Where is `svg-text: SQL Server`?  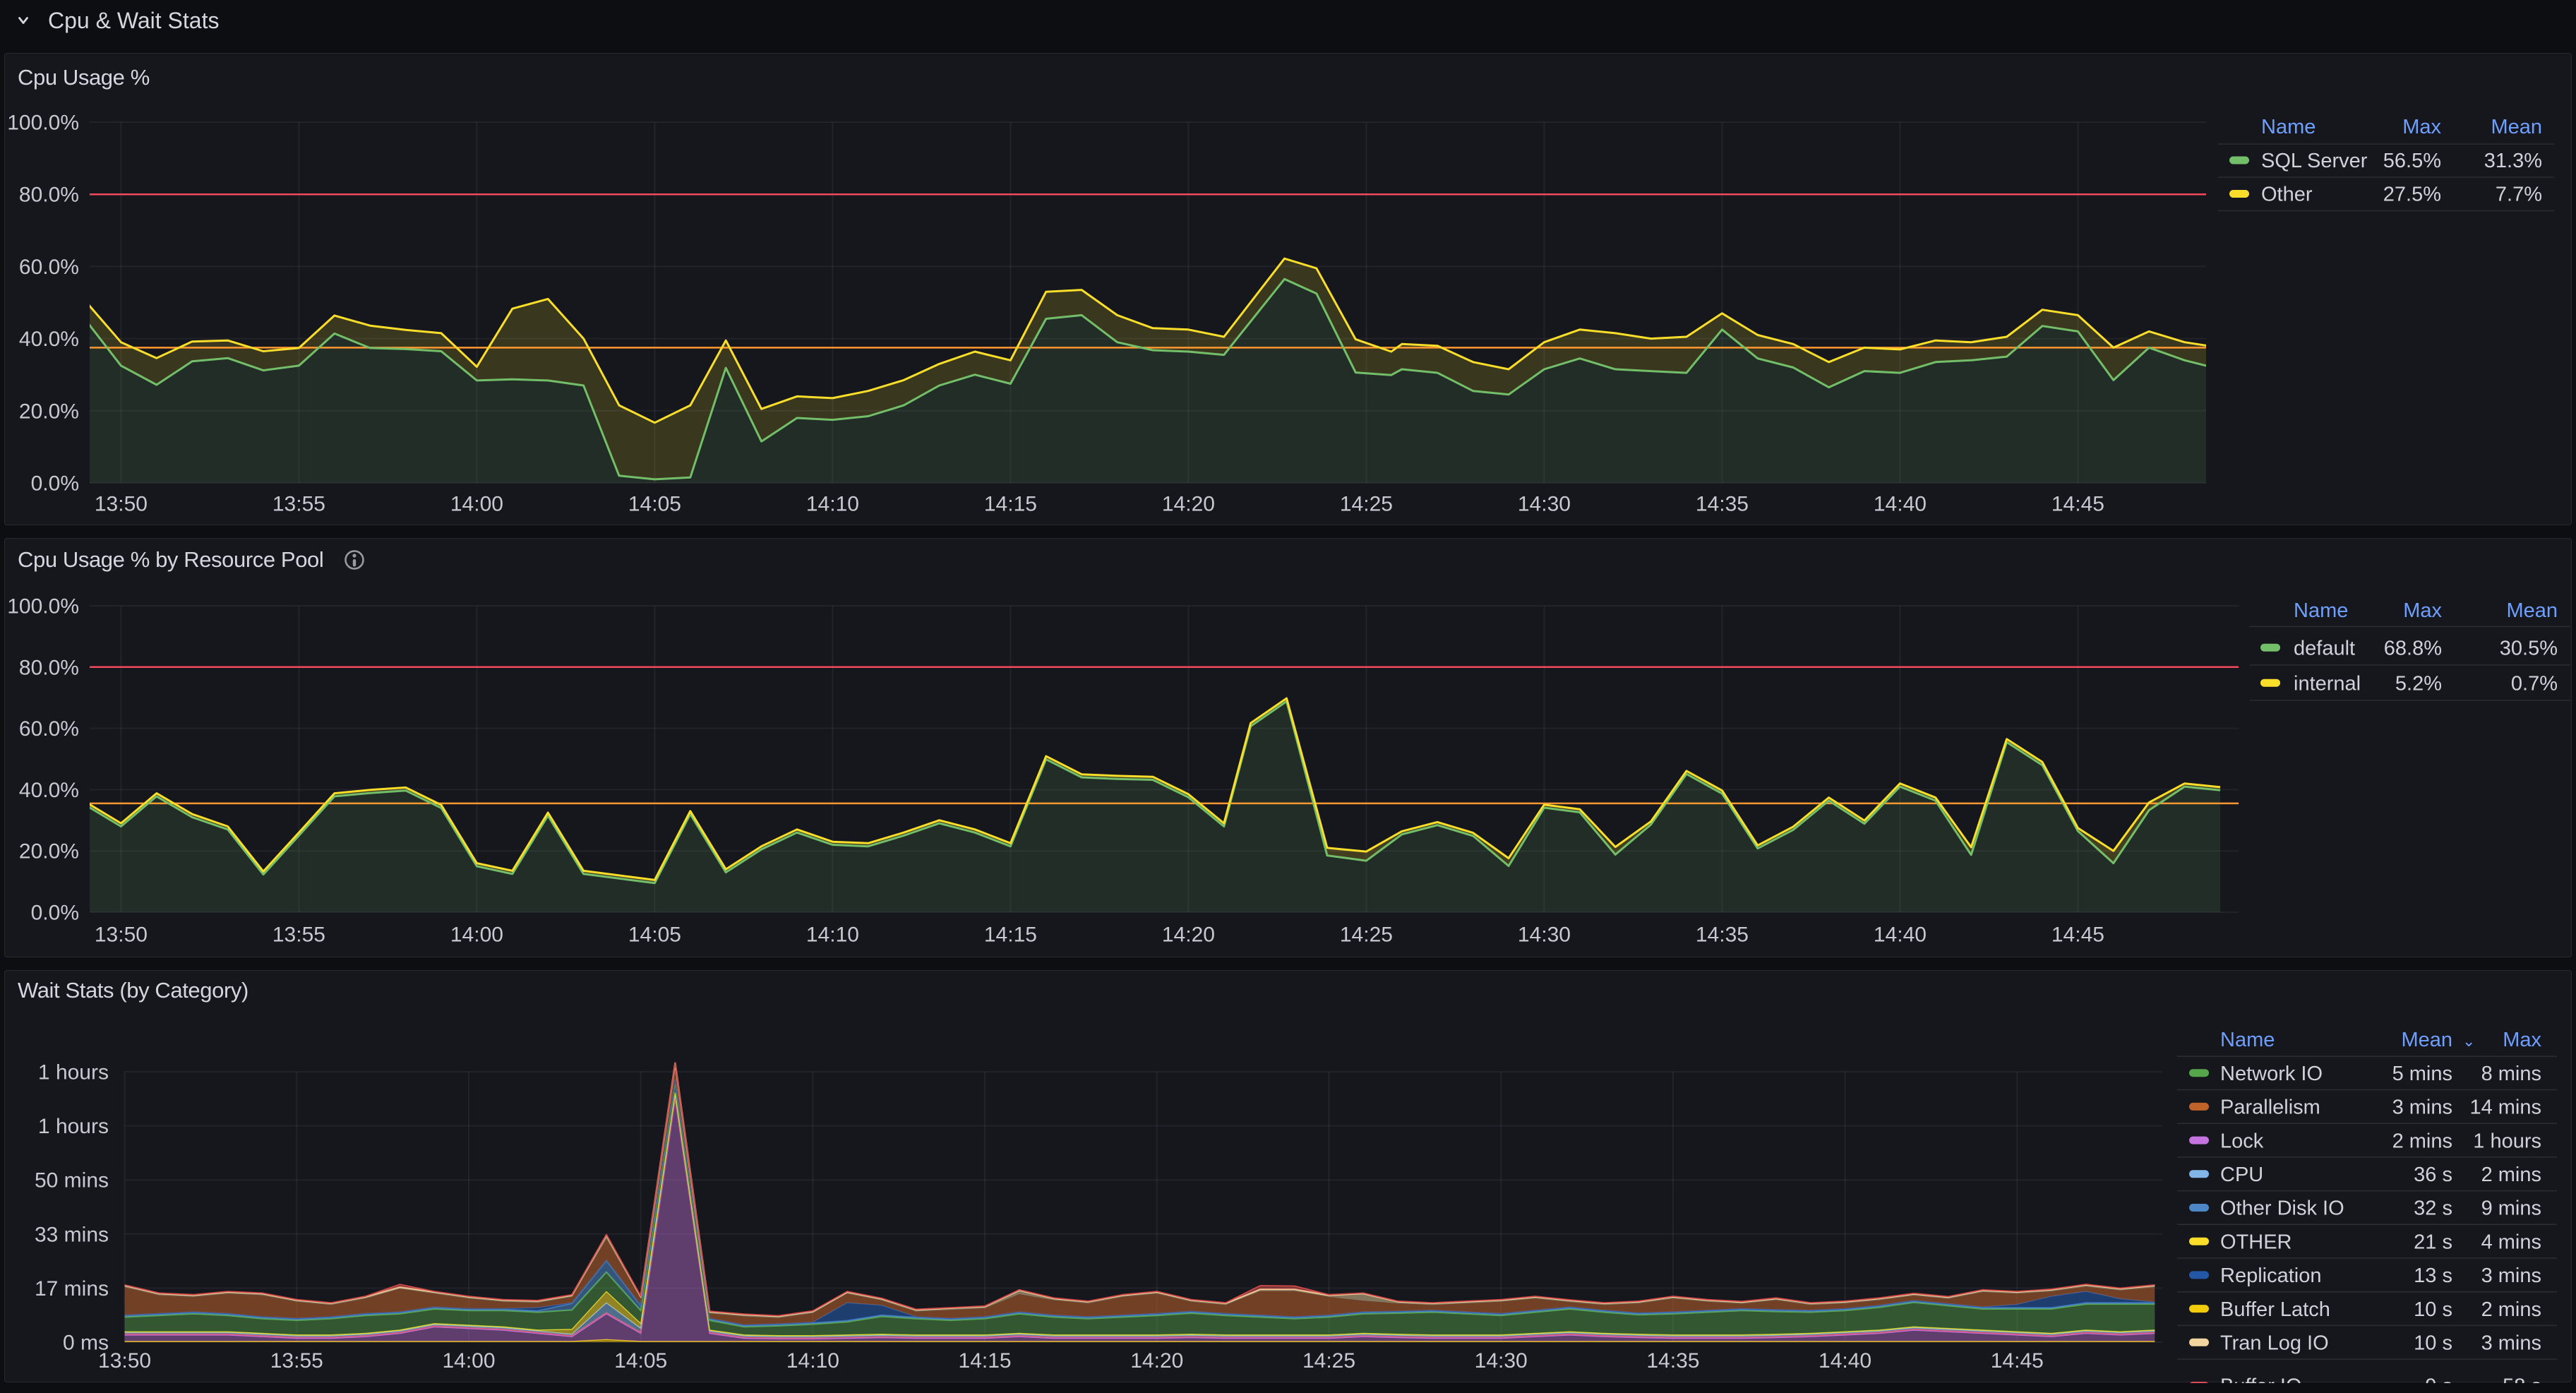 svg-text: SQL Server is located at coordinates (2314, 161).